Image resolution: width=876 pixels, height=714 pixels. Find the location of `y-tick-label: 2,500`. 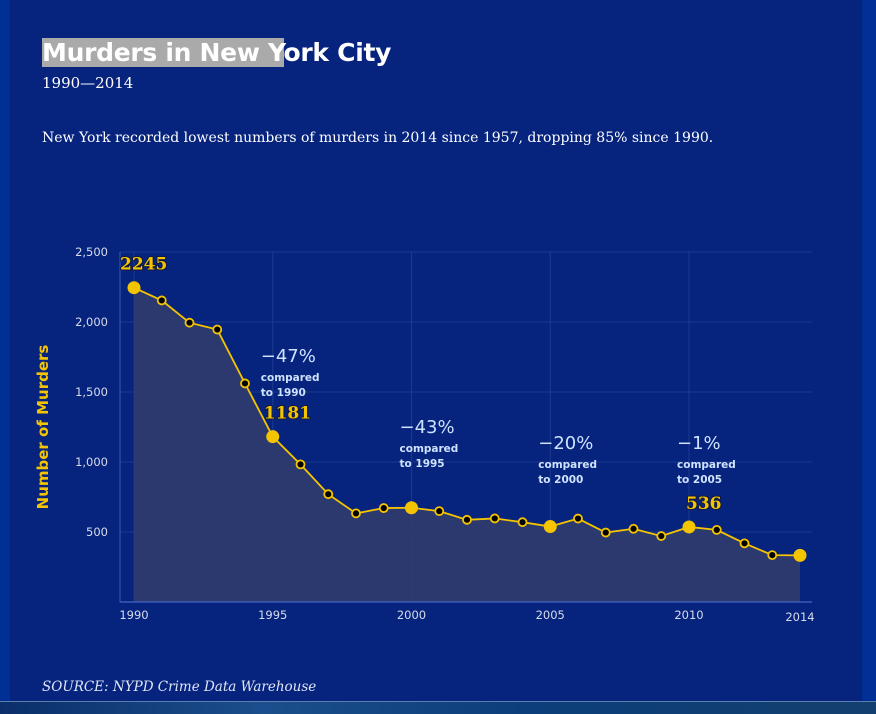

y-tick-label: 2,500 is located at coordinates (91, 252).